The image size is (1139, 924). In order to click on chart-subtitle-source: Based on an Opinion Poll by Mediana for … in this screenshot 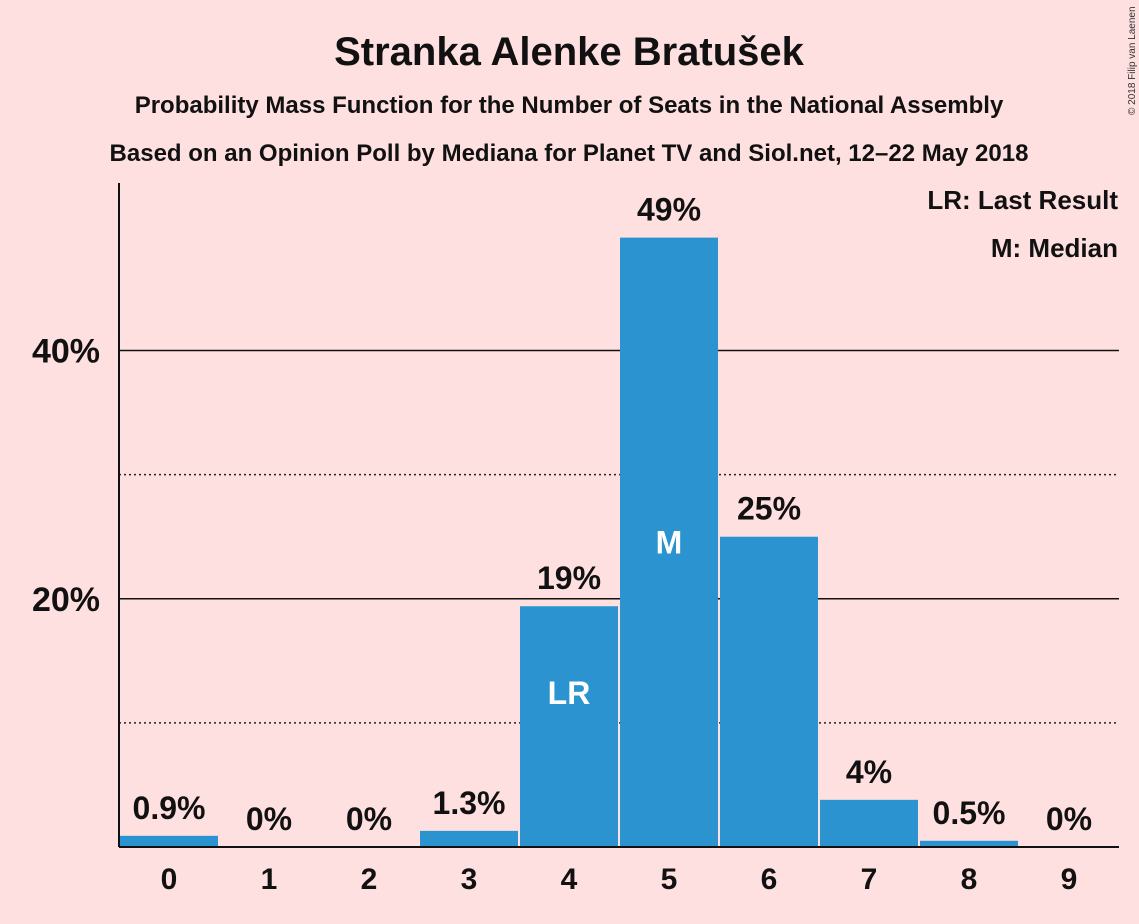, I will do `click(569, 153)`.